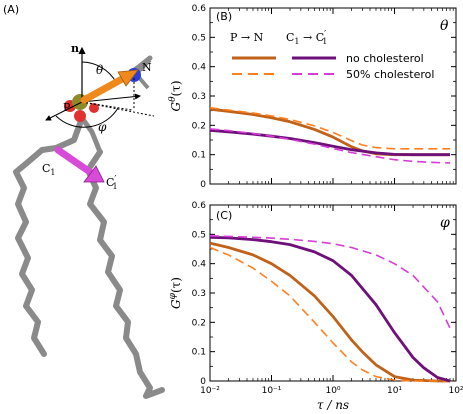 This screenshot has width=463, height=414. I want to click on legend-50-cholesterol: 50% cholesterol, so click(390, 74).